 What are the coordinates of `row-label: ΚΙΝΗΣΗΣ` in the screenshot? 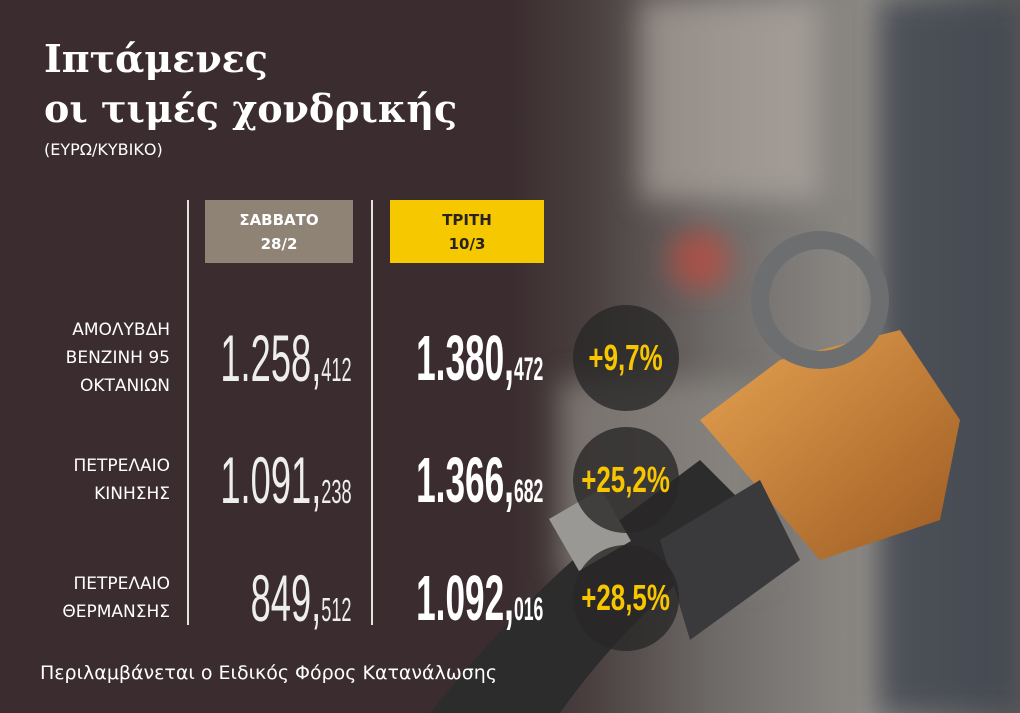 It's located at (132, 494).